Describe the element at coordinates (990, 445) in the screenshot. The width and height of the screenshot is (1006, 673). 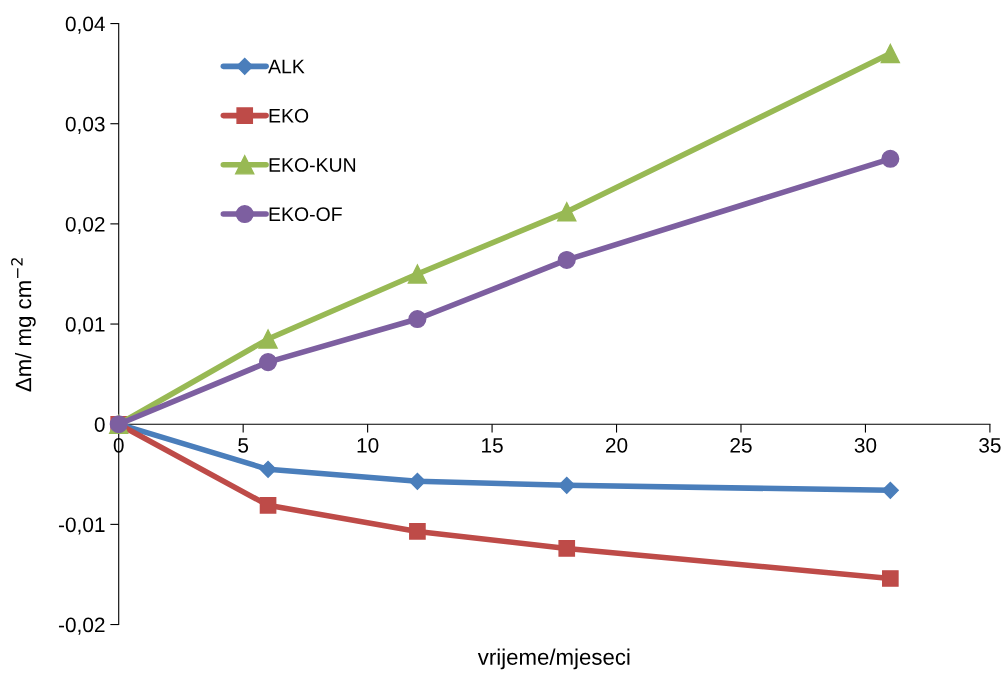
I see `x-tick-label: 35` at that location.